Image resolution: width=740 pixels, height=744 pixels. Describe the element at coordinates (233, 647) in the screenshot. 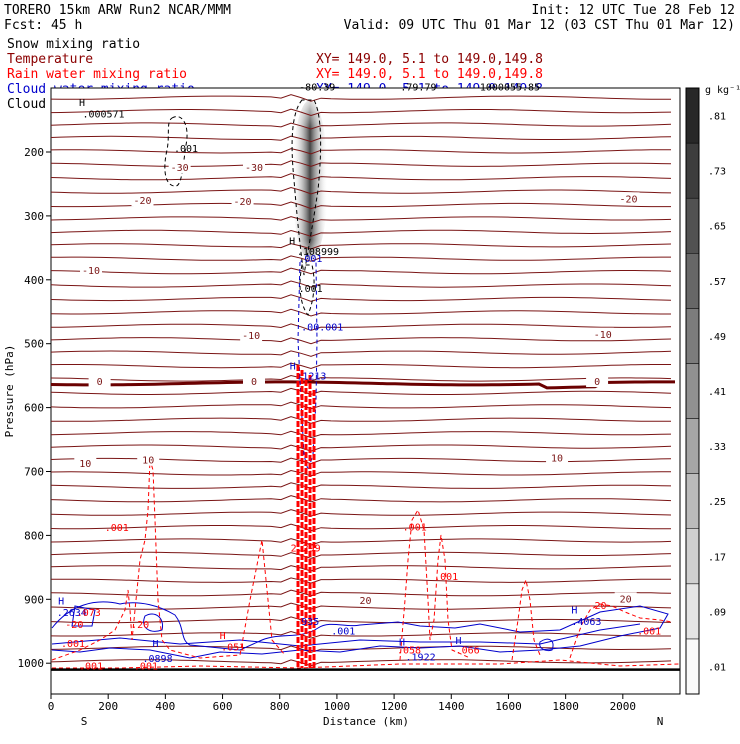

I see `mixing-ratio-label: .051` at that location.